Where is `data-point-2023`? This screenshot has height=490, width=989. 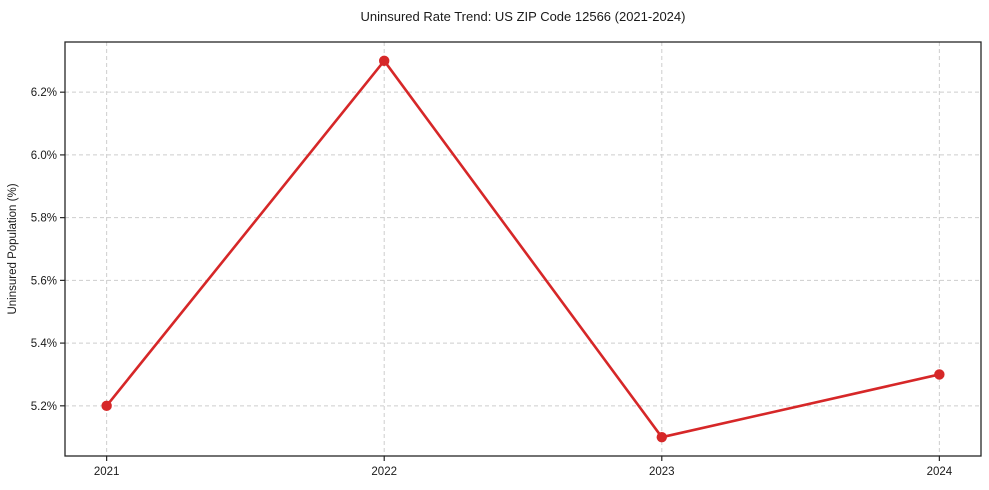
data-point-2023 is located at coordinates (661, 437).